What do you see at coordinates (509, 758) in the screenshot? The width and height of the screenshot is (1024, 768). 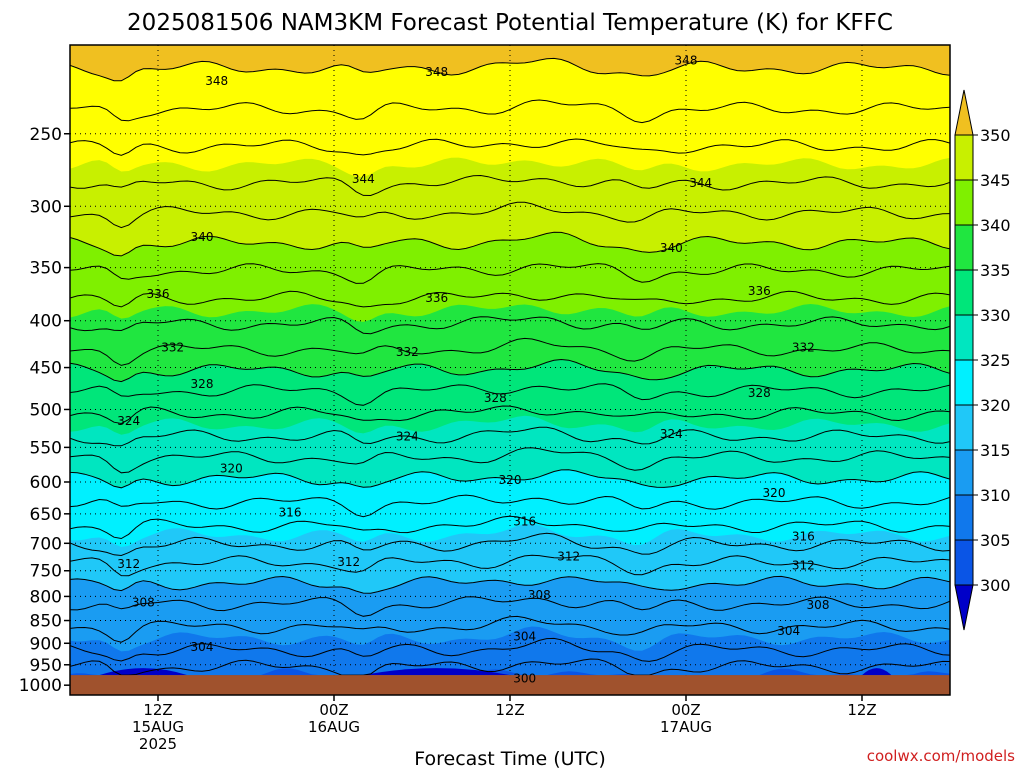 I see `x-axis-label: Forecast Time (UTC)` at bounding box center [509, 758].